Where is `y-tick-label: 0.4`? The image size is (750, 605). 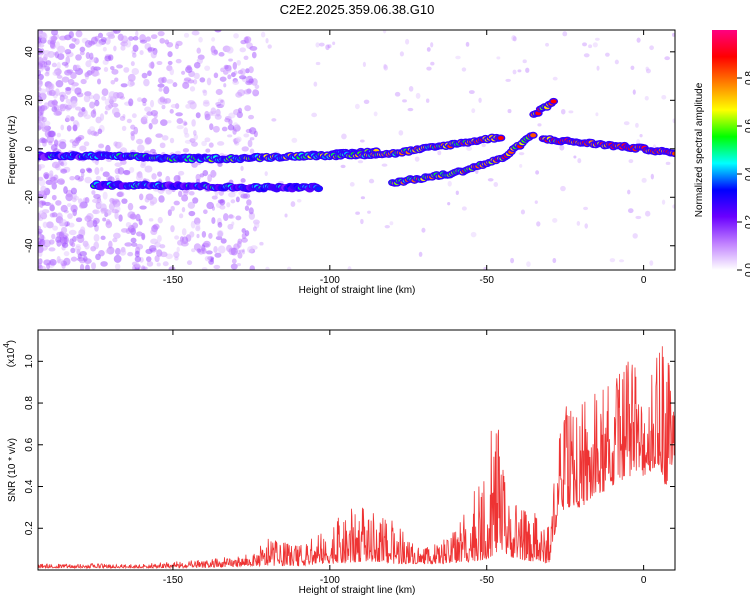
y-tick-label: 0.4 is located at coordinates (29, 486).